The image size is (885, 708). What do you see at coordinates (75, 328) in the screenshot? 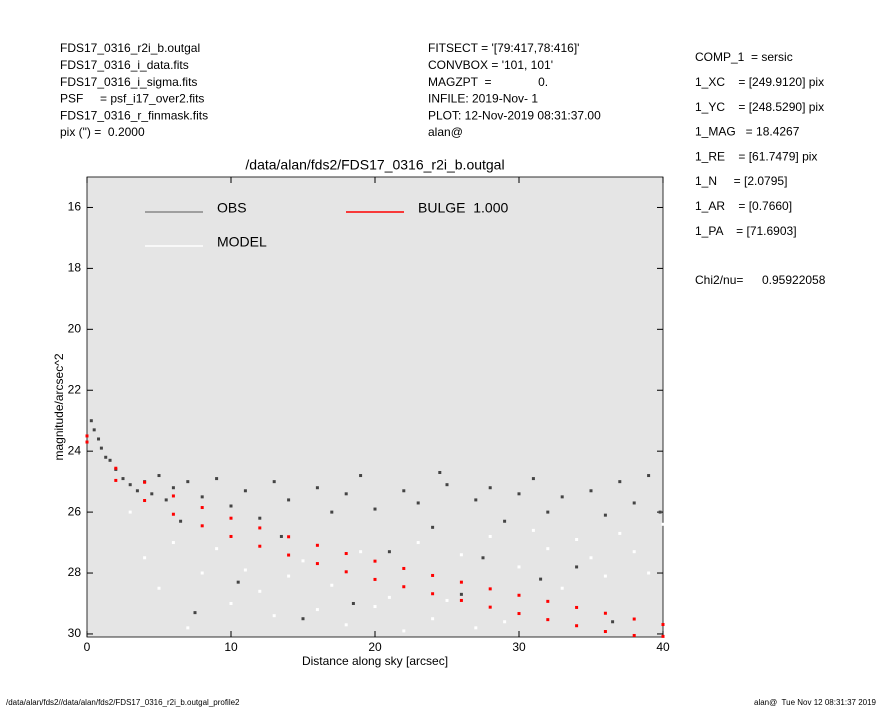
I see `y-tick-label: 20` at bounding box center [75, 328].